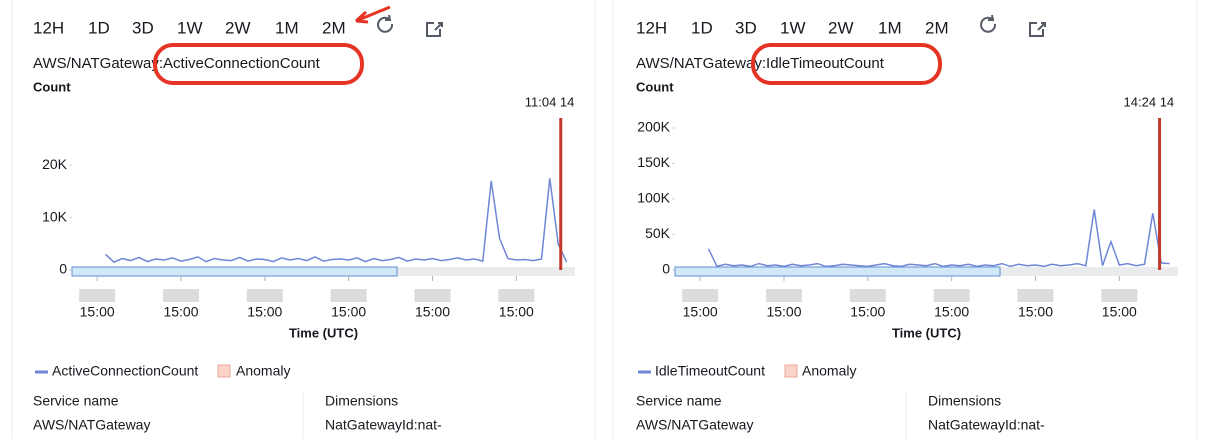 The height and width of the screenshot is (439, 1227). What do you see at coordinates (653, 162) in the screenshot?
I see `y-tick-label: 150K` at bounding box center [653, 162].